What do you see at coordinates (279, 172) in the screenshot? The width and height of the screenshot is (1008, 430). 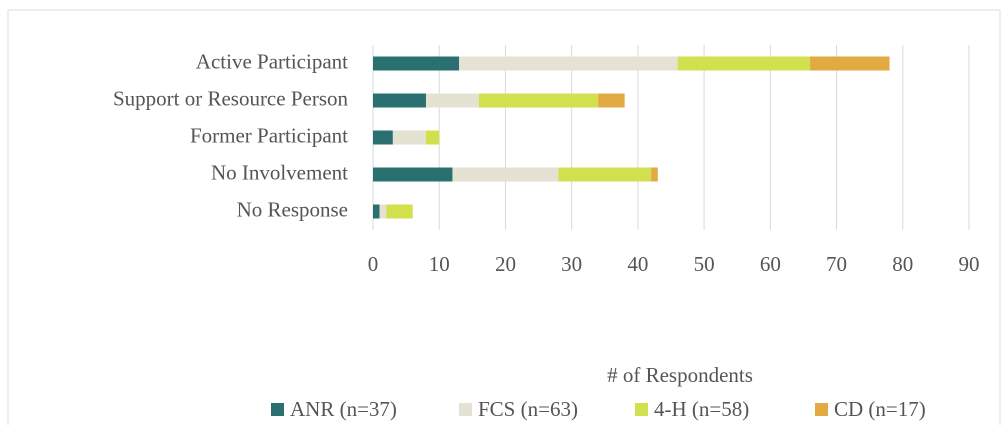 I see `y-tick-label: No Involvement` at bounding box center [279, 172].